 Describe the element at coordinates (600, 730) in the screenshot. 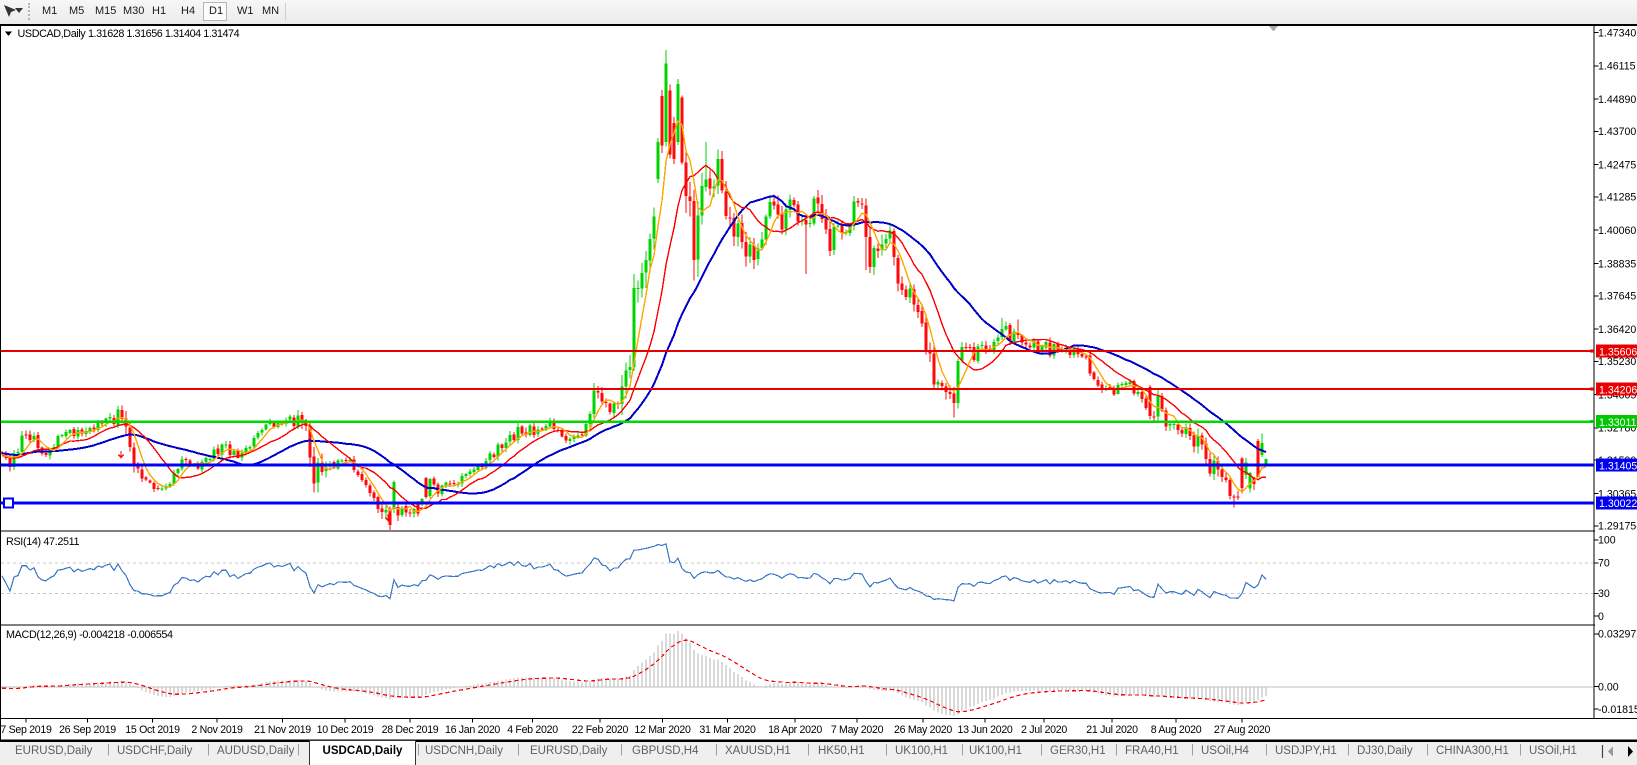

I see `svg-text: 22 Feb 2020` at that location.